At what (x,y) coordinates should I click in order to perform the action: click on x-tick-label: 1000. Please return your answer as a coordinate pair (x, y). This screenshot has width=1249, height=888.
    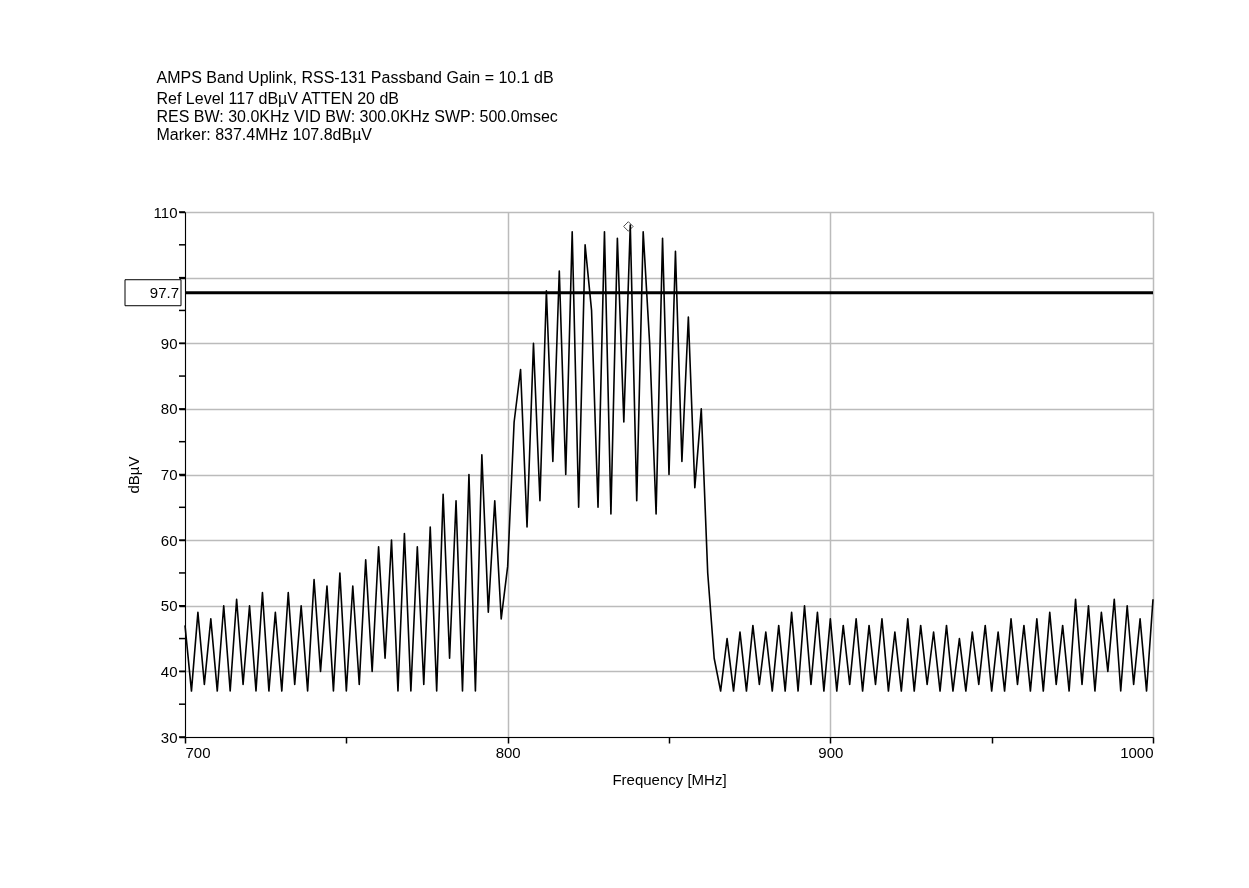
    Looking at the image, I should click on (1137, 752).